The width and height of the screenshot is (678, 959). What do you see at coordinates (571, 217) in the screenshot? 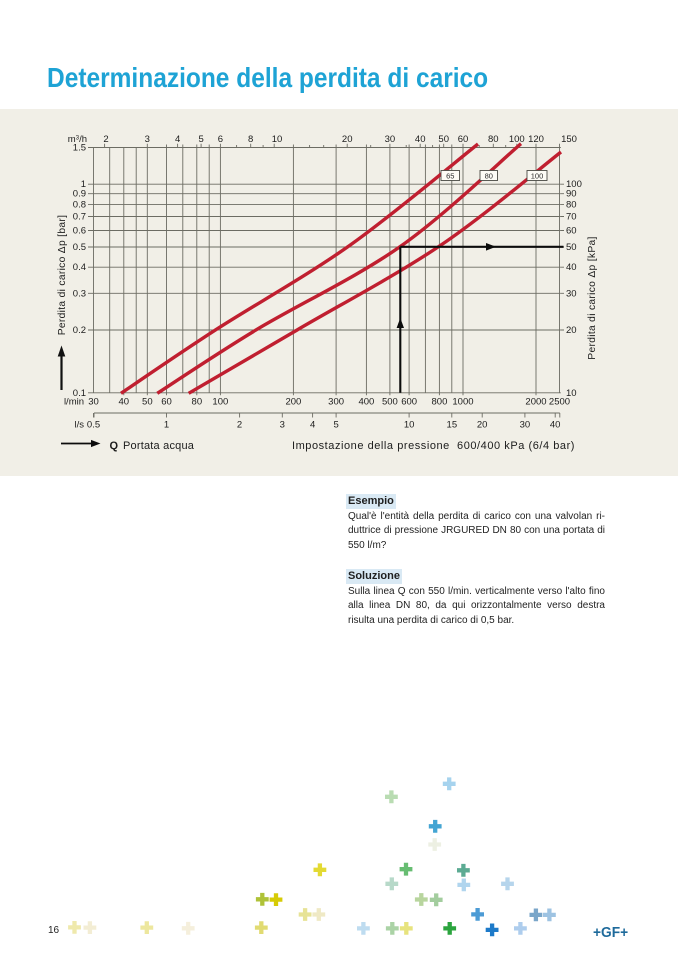
I see `svg-text: 70` at bounding box center [571, 217].